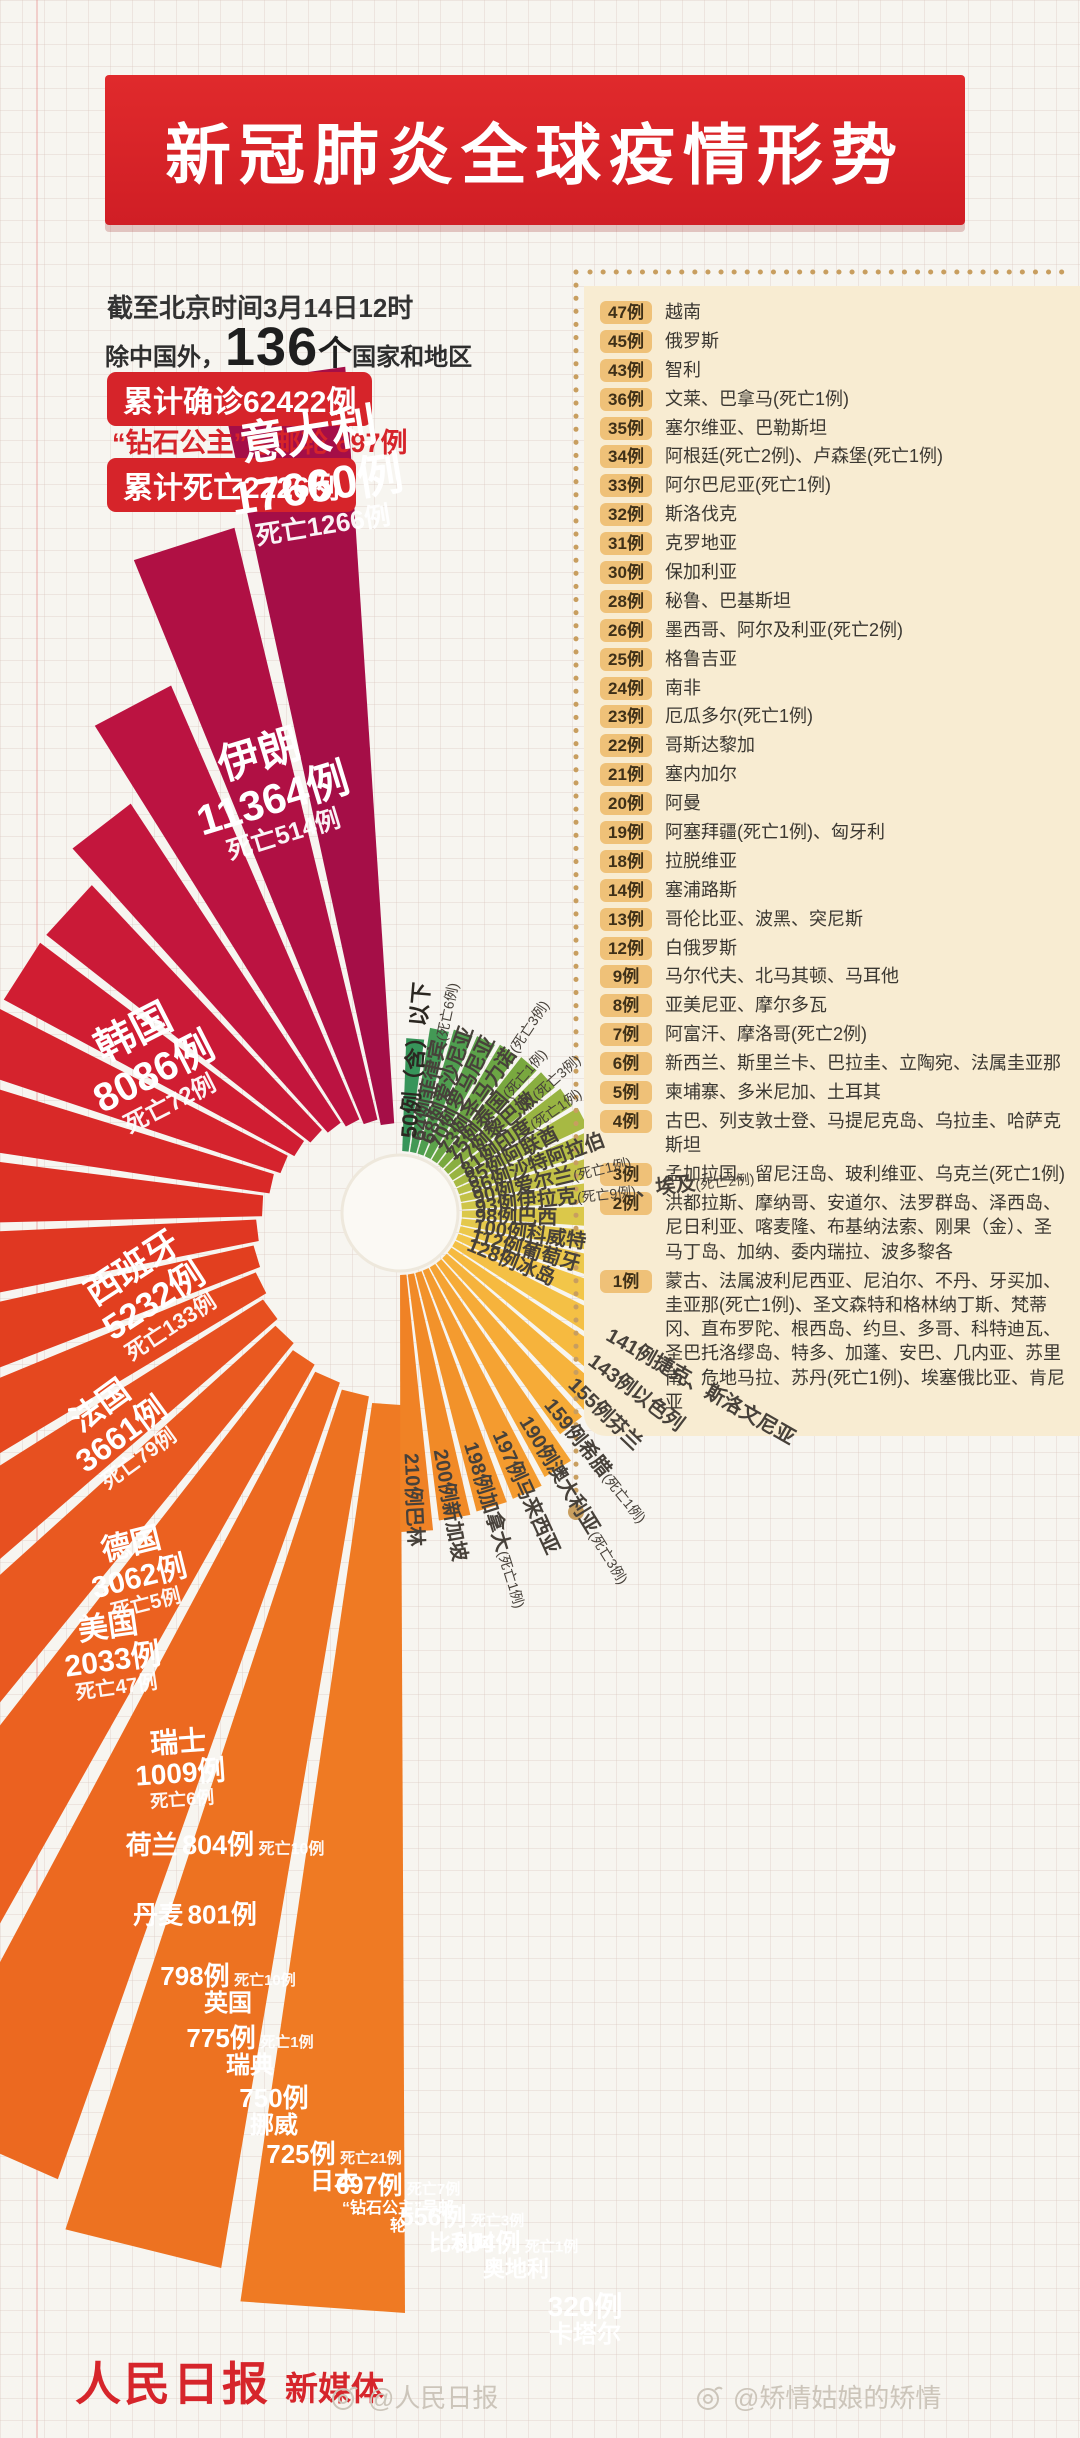 The image size is (1080, 2438). What do you see at coordinates (757, 398) in the screenshot?
I see `country-names: 文莱、巴拿马(死亡1例)` at bounding box center [757, 398].